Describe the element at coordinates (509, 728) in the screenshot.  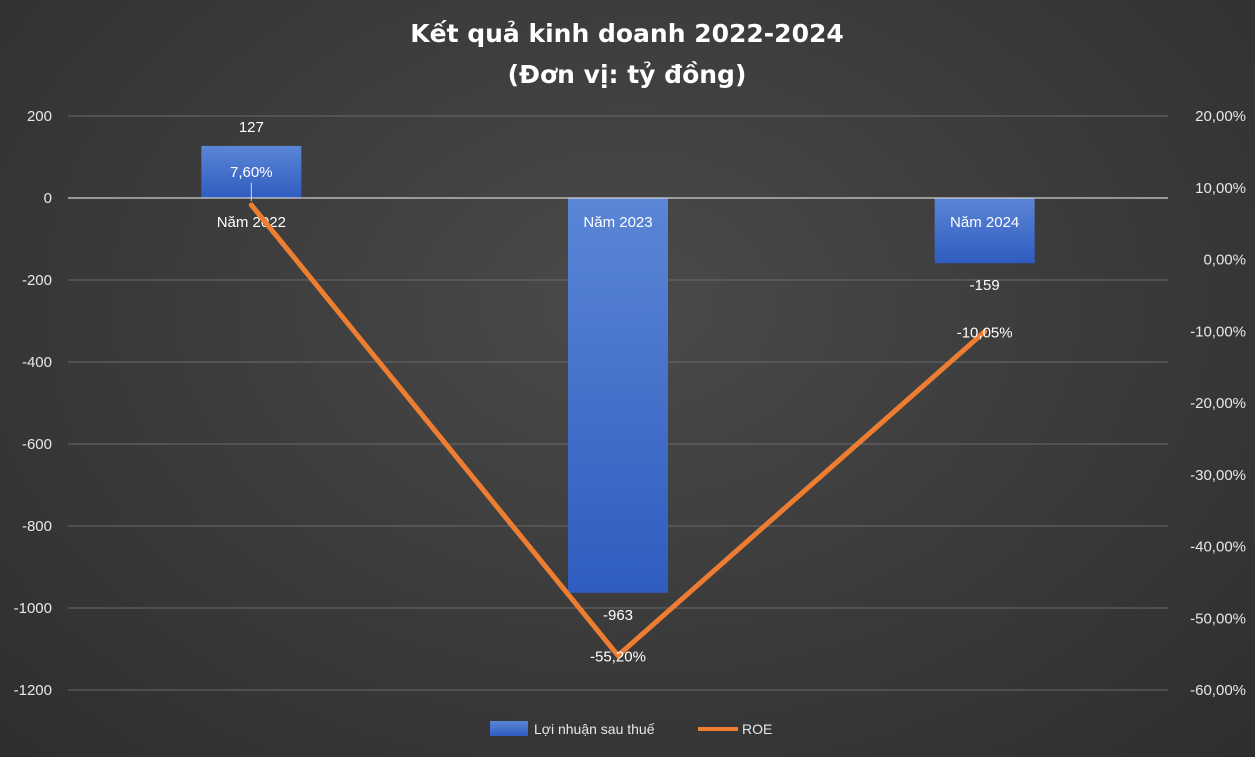
I see `legend-swatch-profit` at that location.